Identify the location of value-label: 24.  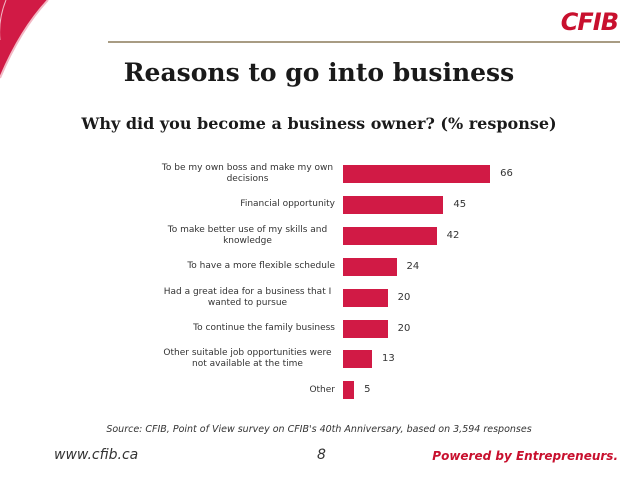
(413, 266).